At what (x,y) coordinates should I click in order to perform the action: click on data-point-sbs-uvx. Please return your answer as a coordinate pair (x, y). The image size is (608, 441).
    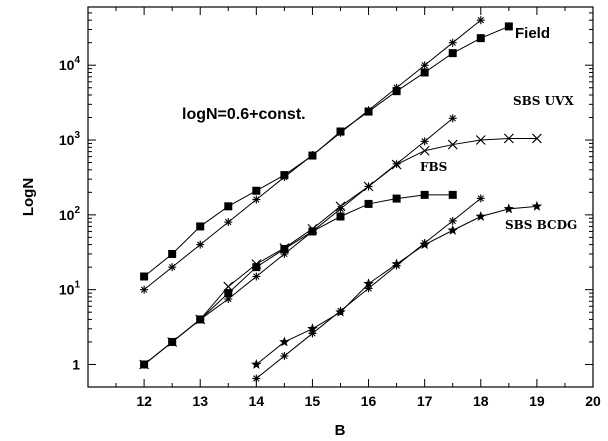
    Looking at the image, I should click on (508, 138).